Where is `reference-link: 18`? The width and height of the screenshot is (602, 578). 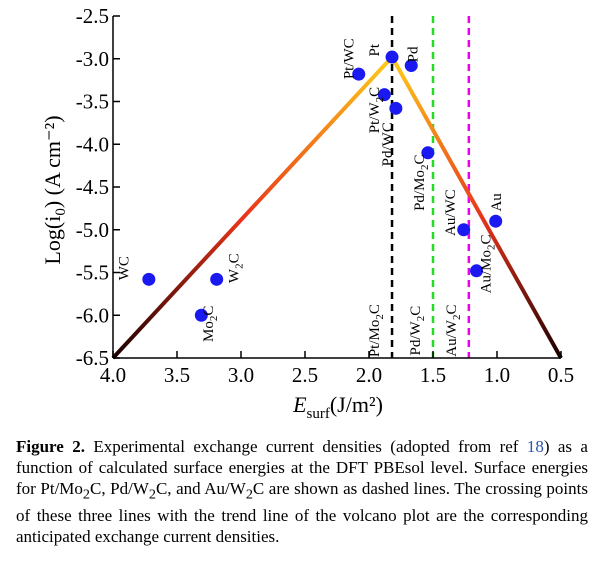
reference-link: 18 is located at coordinates (535, 446).